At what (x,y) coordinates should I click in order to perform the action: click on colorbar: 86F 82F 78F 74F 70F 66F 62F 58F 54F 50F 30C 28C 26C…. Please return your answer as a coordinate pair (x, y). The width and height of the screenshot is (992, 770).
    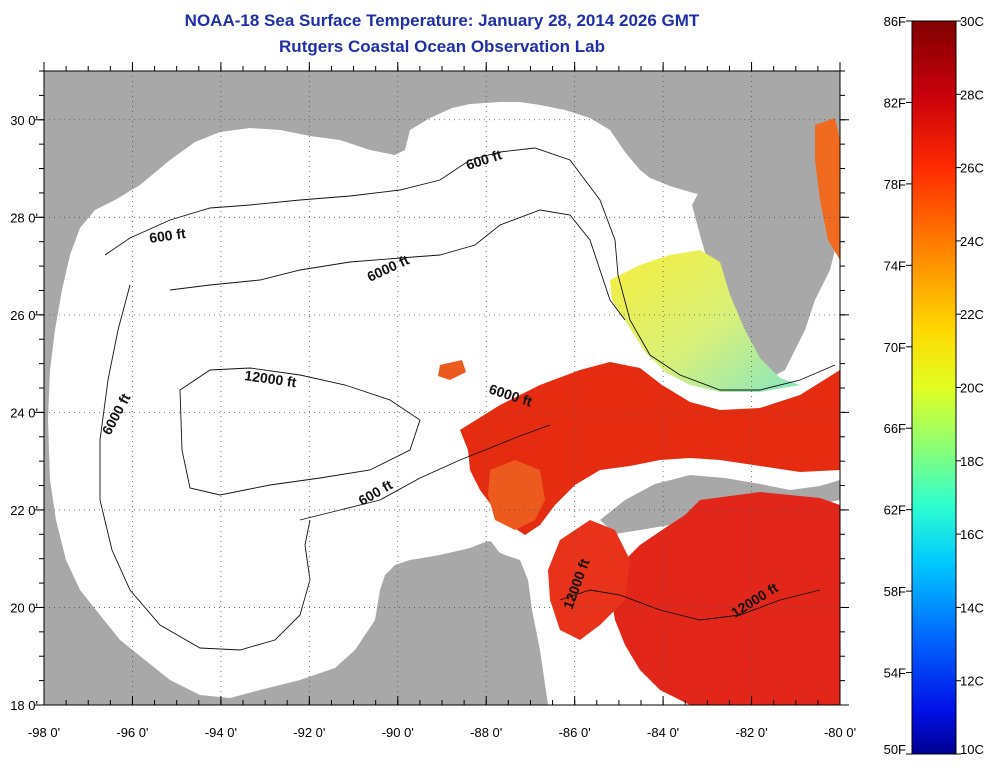
    Looking at the image, I should click on (934, 385).